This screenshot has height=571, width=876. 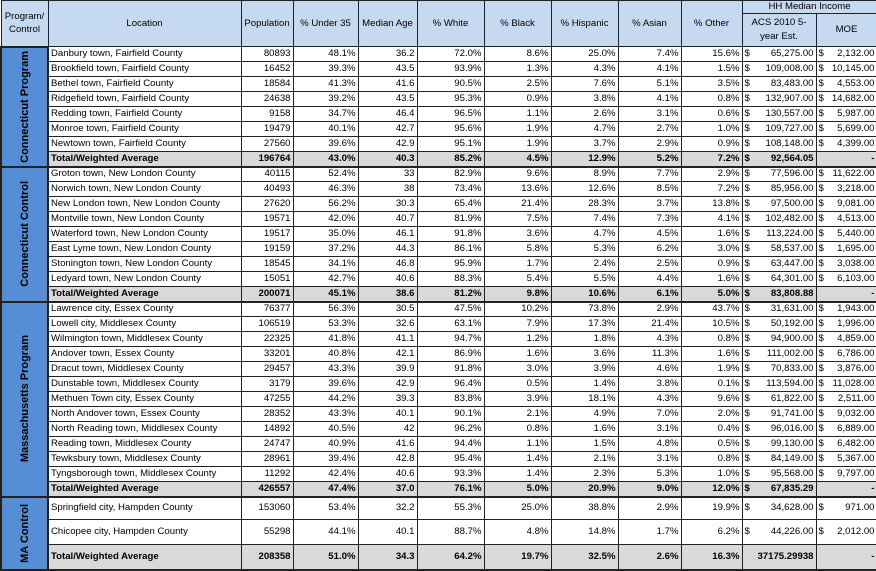 What do you see at coordinates (517, 159) in the screenshot?
I see `black-cell: 4.5%` at bounding box center [517, 159].